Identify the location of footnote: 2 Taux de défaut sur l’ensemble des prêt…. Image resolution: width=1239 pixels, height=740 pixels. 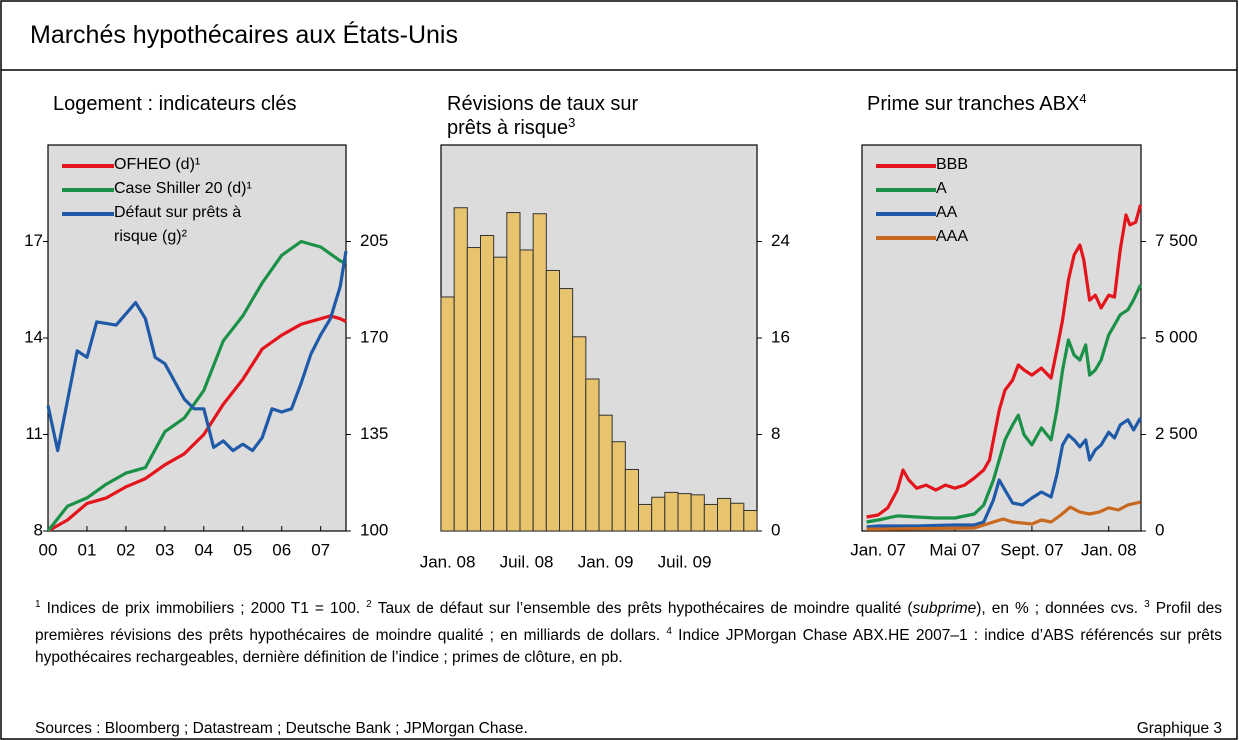
(752, 608).